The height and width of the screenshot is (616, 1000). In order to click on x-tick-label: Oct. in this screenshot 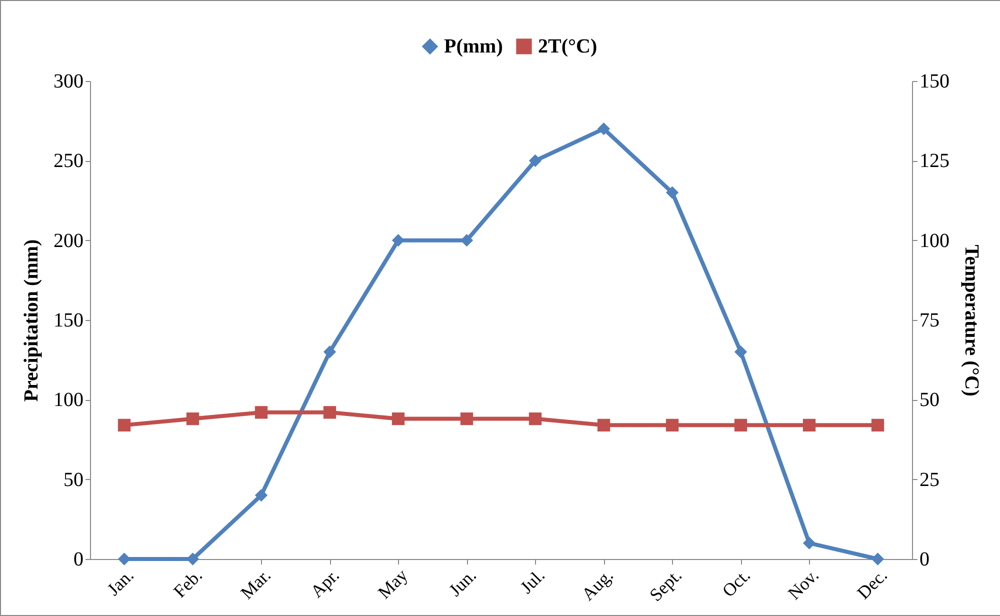, I will do `click(736, 583)`.